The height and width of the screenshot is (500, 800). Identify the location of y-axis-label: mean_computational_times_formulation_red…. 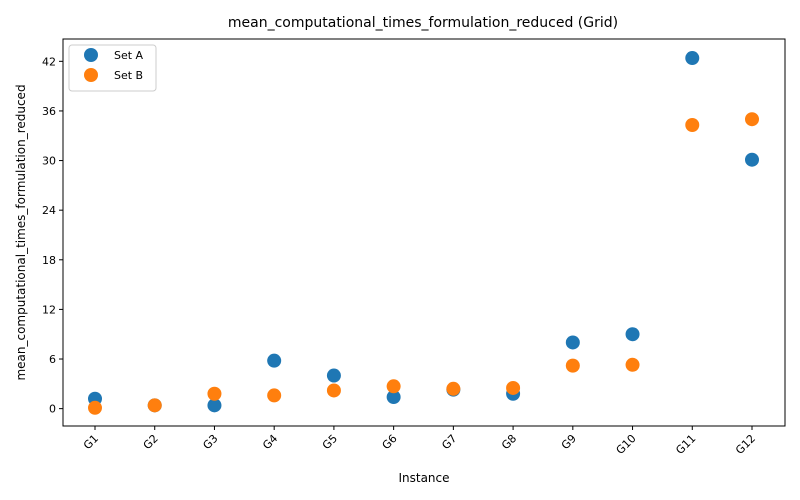
(21, 232).